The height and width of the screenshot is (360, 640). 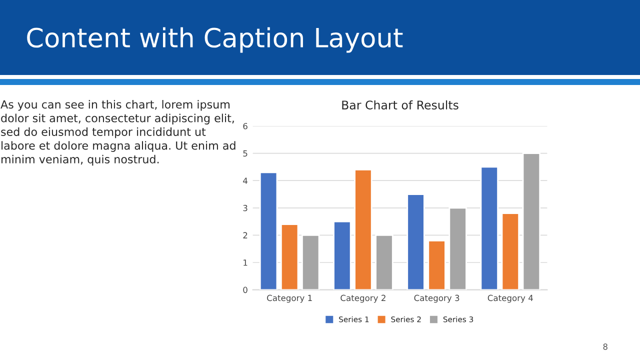 What do you see at coordinates (245, 208) in the screenshot?
I see `y-tick-label: 3` at bounding box center [245, 208].